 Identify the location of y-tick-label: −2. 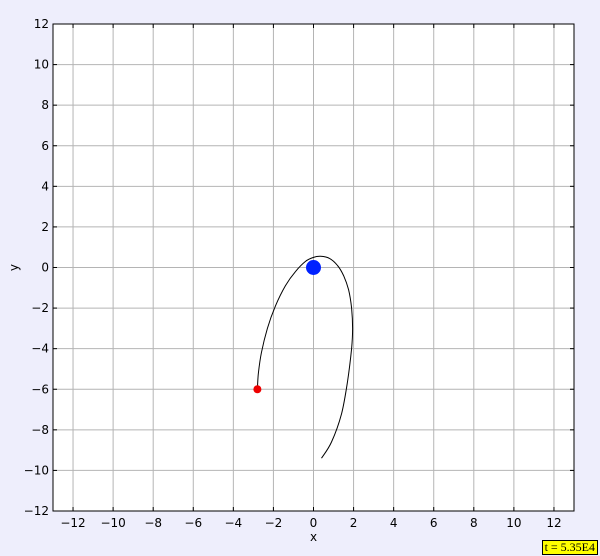
(40, 308).